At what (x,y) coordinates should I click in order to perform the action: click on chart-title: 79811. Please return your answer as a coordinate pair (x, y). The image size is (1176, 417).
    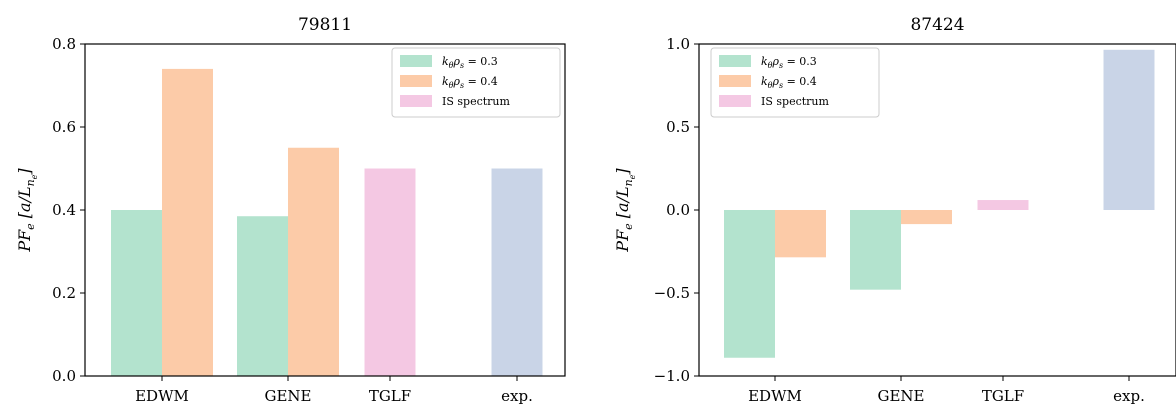
    Looking at the image, I should click on (325, 25).